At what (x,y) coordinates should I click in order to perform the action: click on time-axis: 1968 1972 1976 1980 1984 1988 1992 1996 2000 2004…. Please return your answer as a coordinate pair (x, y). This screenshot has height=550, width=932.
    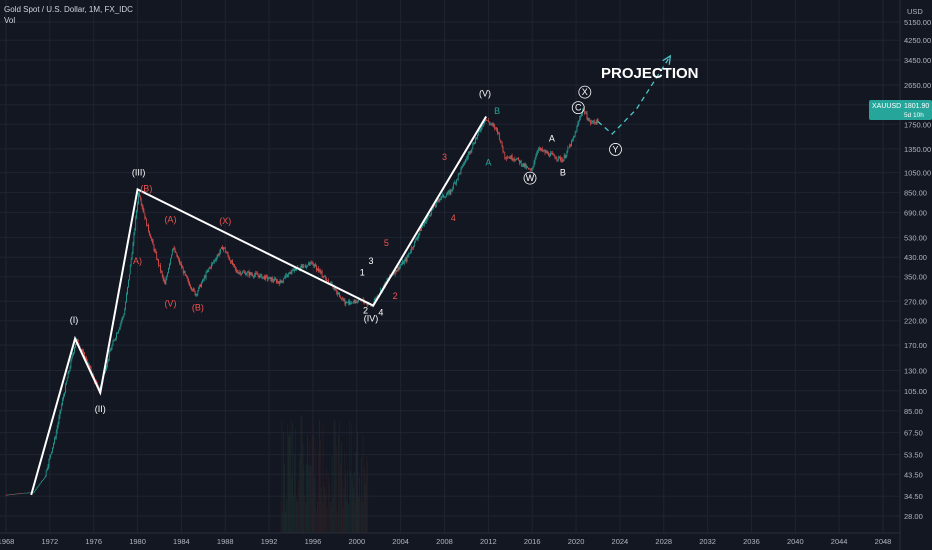
    Looking at the image, I should click on (445, 541).